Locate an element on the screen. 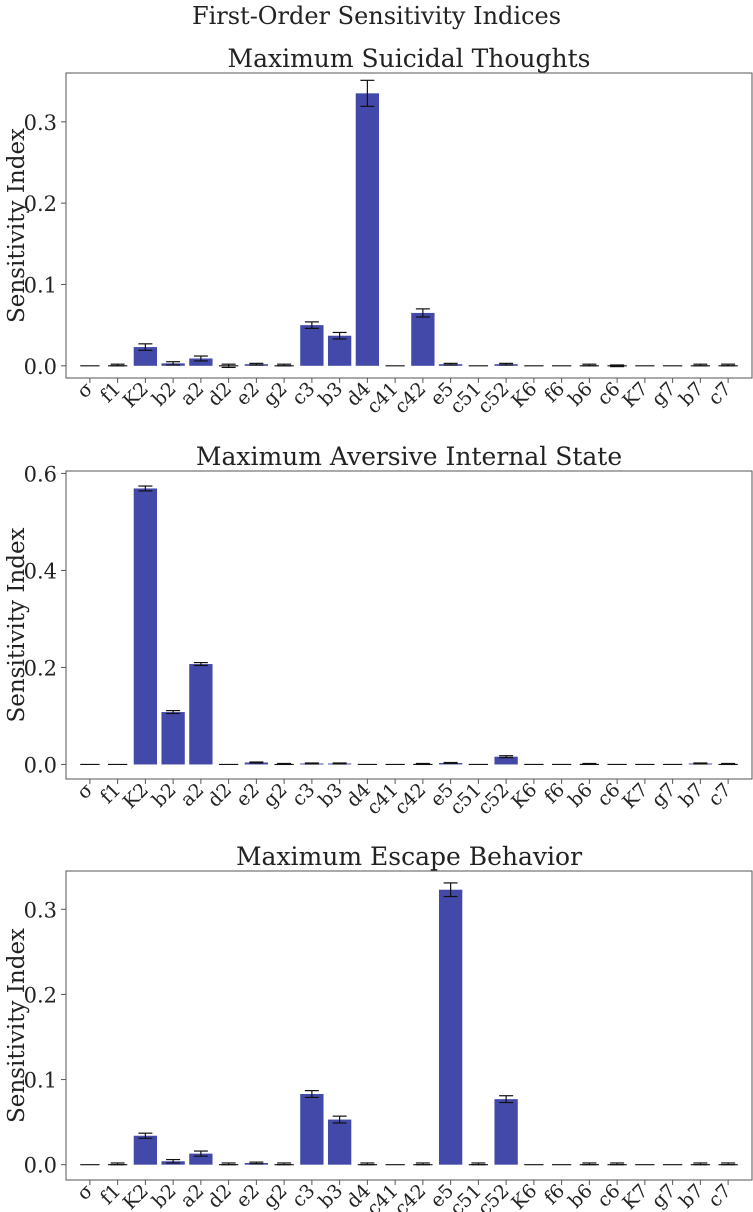  chart-title: Maximum Aversive Internal State is located at coordinates (409, 456).